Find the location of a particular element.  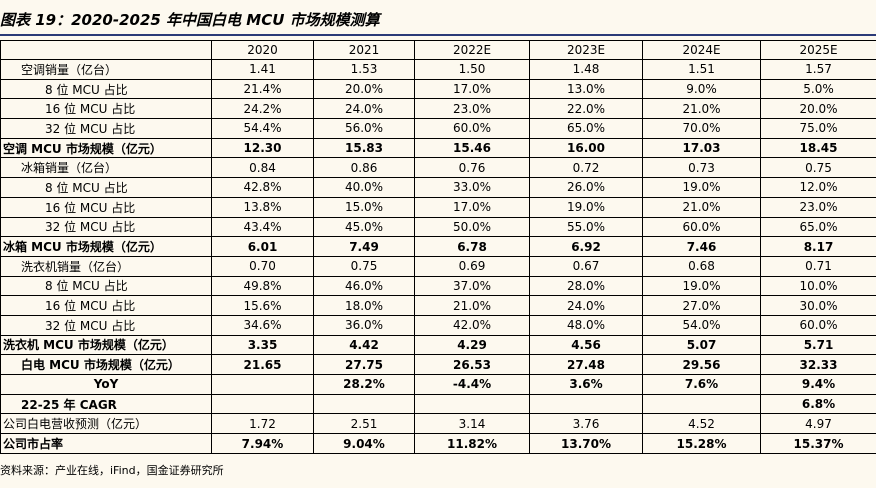

table-cell: 1.72 is located at coordinates (262, 424).